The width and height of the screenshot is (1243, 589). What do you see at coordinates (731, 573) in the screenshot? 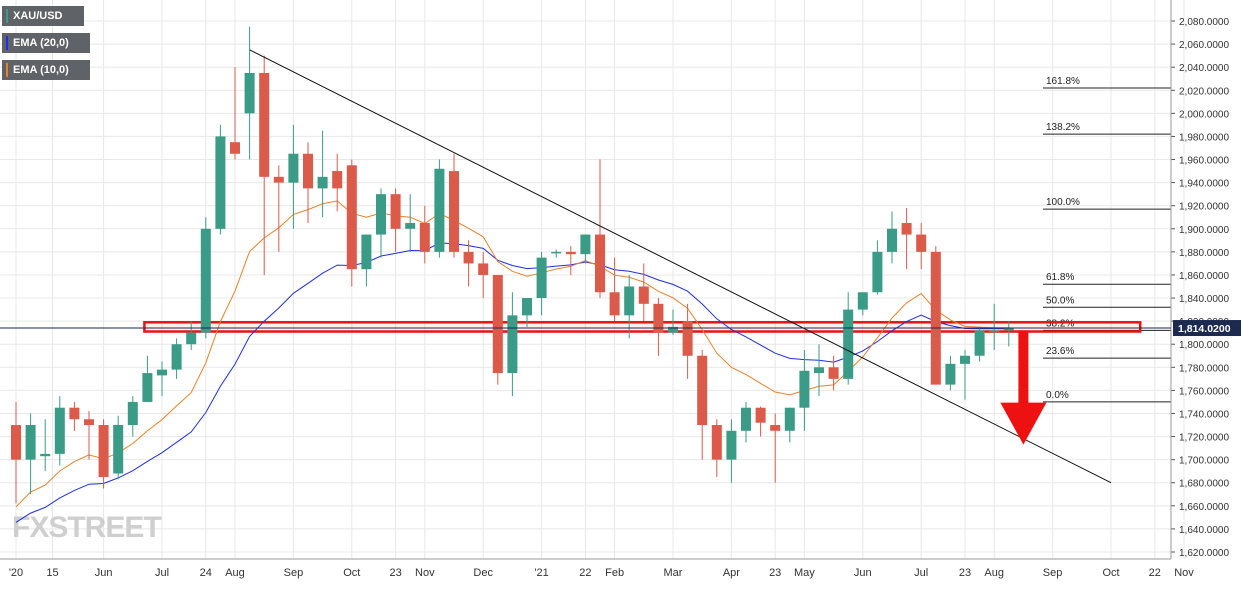
I see `x-tick-label: Apr` at bounding box center [731, 573].